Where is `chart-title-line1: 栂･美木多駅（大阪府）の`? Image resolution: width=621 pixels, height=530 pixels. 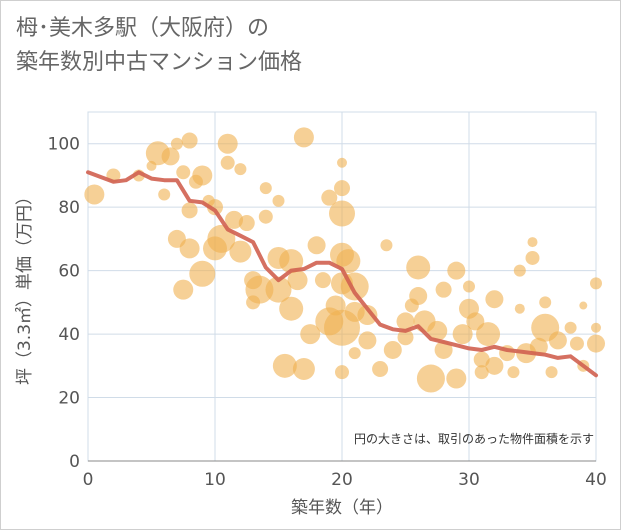 chart-title-line1: 栂･美木多駅（大阪府）の is located at coordinates (143, 28).